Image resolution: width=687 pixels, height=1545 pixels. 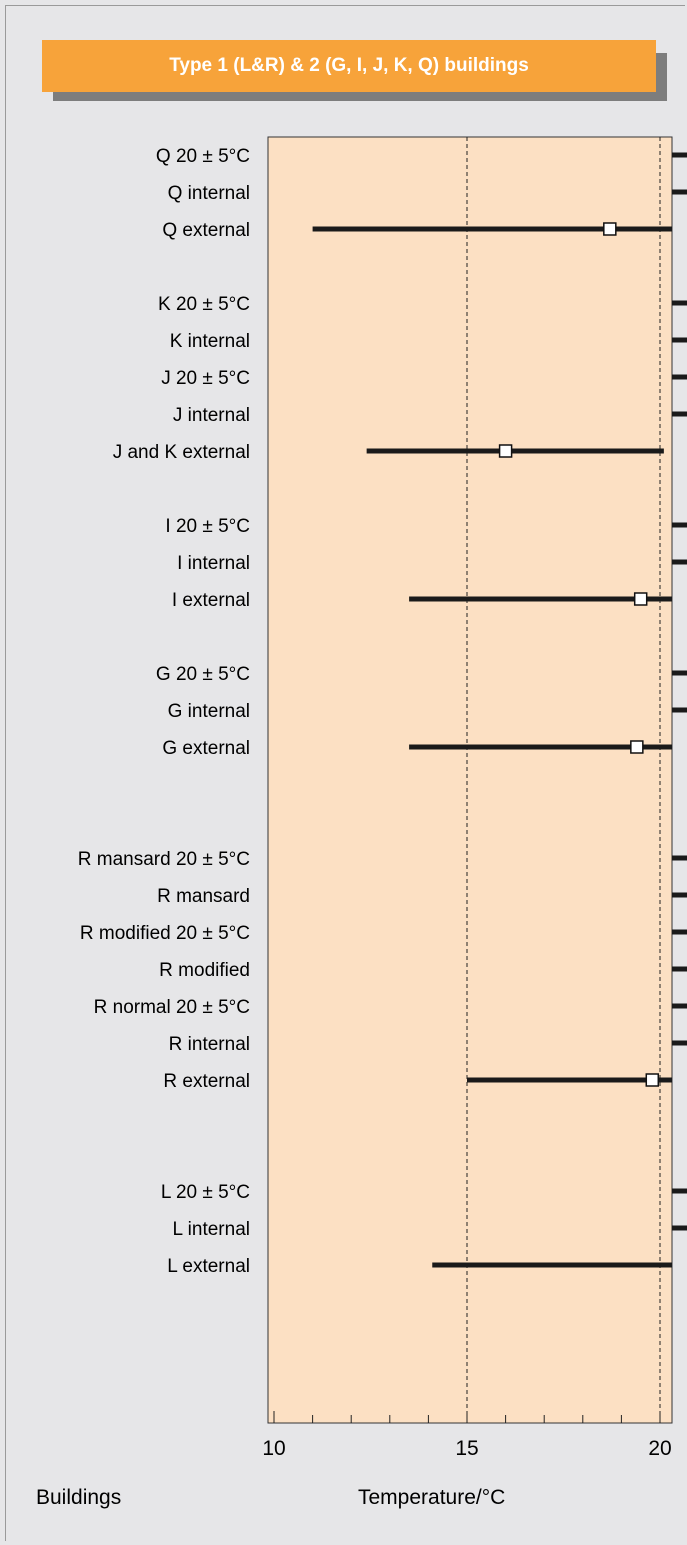 What do you see at coordinates (209, 1044) in the screenshot?
I see `row-label: R internal` at bounding box center [209, 1044].